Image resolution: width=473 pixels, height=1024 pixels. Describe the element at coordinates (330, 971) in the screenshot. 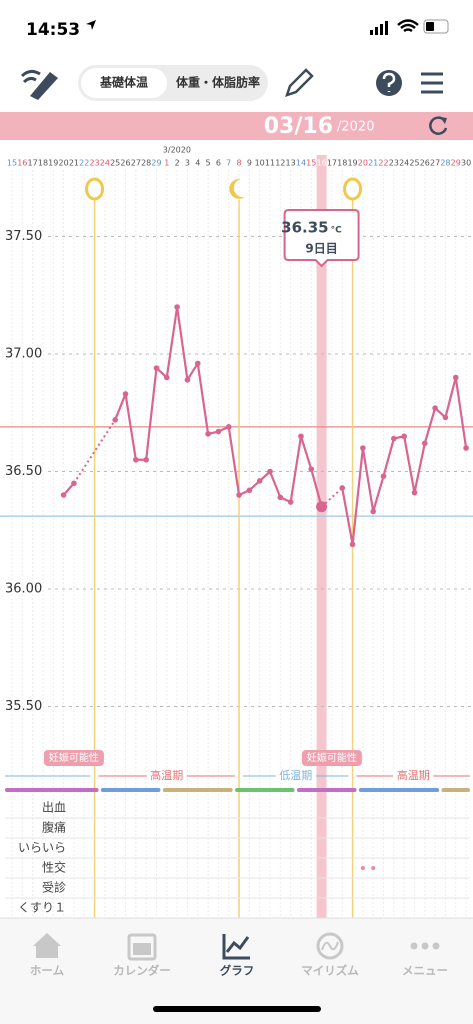

I see `nav-label: マイリズム` at that location.